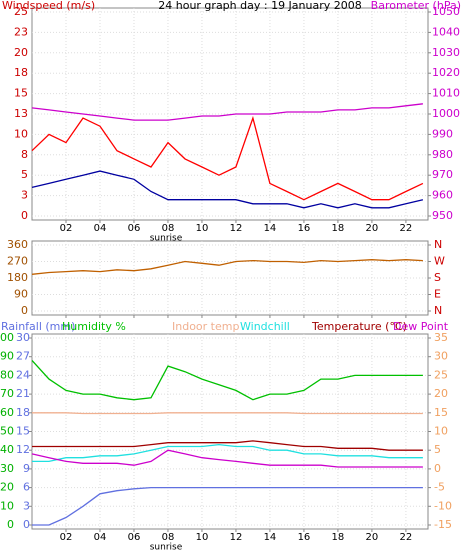  Describe the element at coordinates (24, 154) in the screenshot. I see `y-tick-label: 8` at that location.